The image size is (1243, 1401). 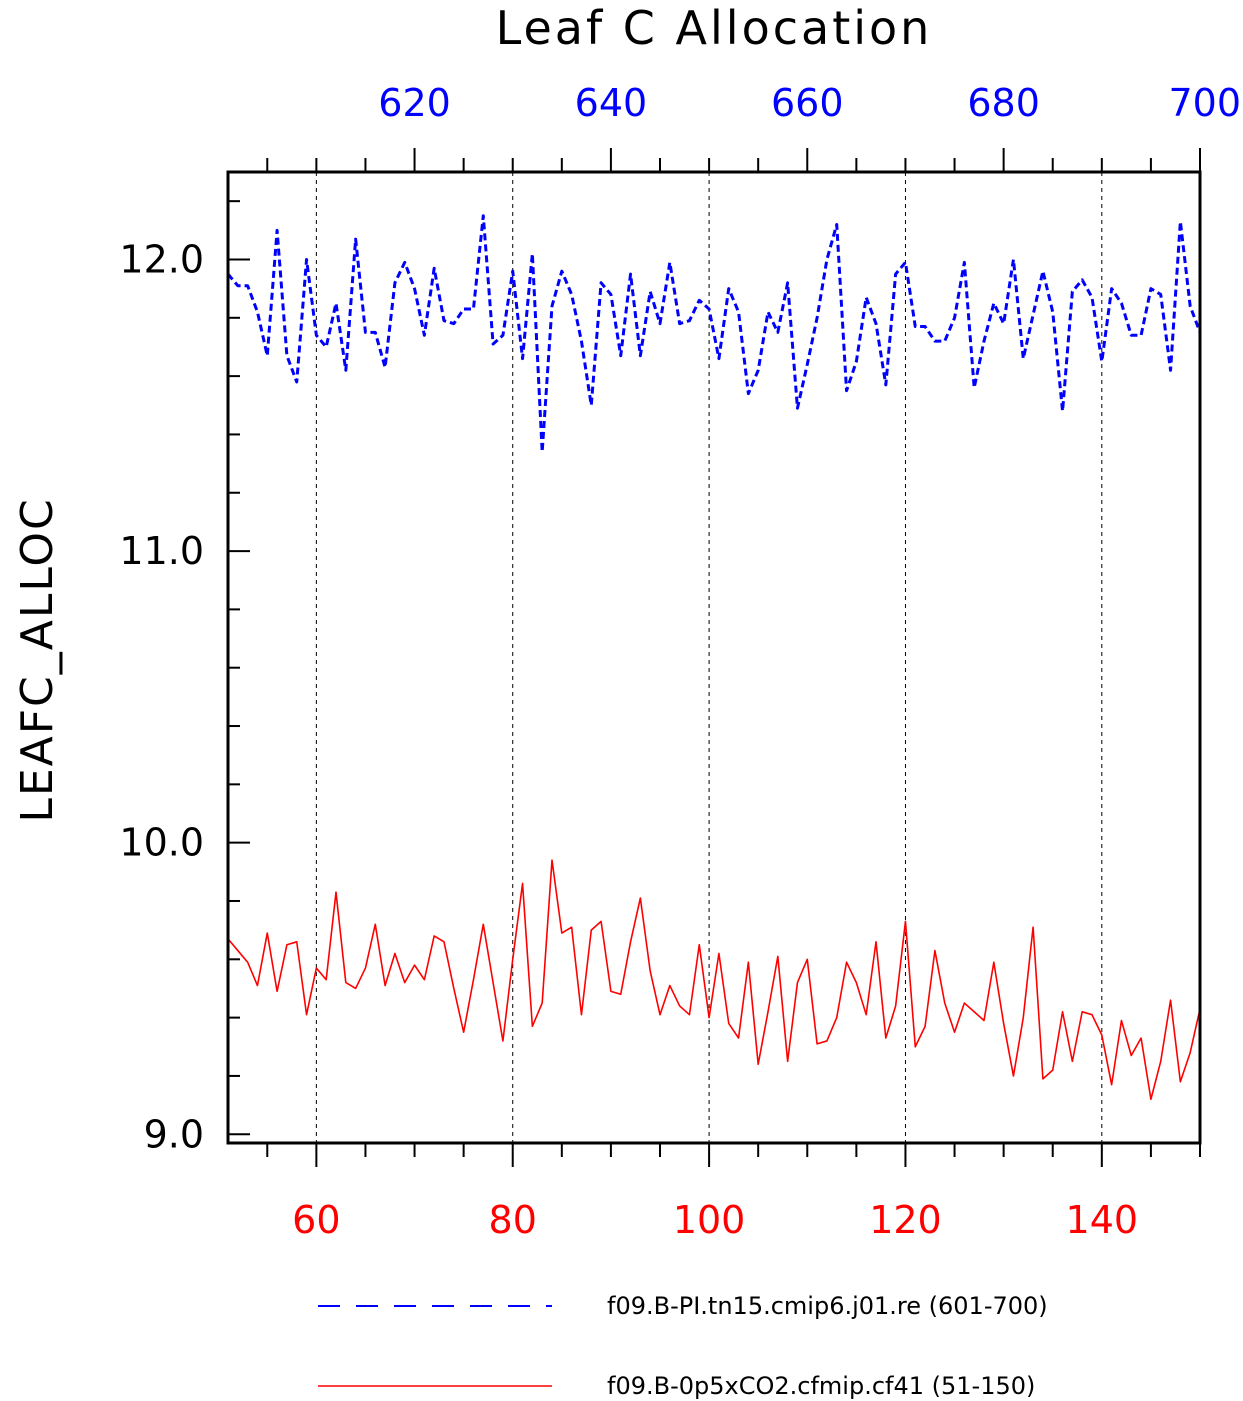 I want to click on series-line-bottom, so click(x=714, y=980).